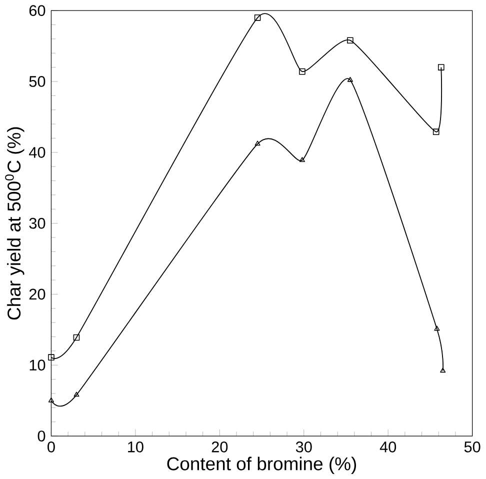 The width and height of the screenshot is (486, 479). Describe the element at coordinates (37, 10) in the screenshot. I see `y-tick-label: 60` at that location.